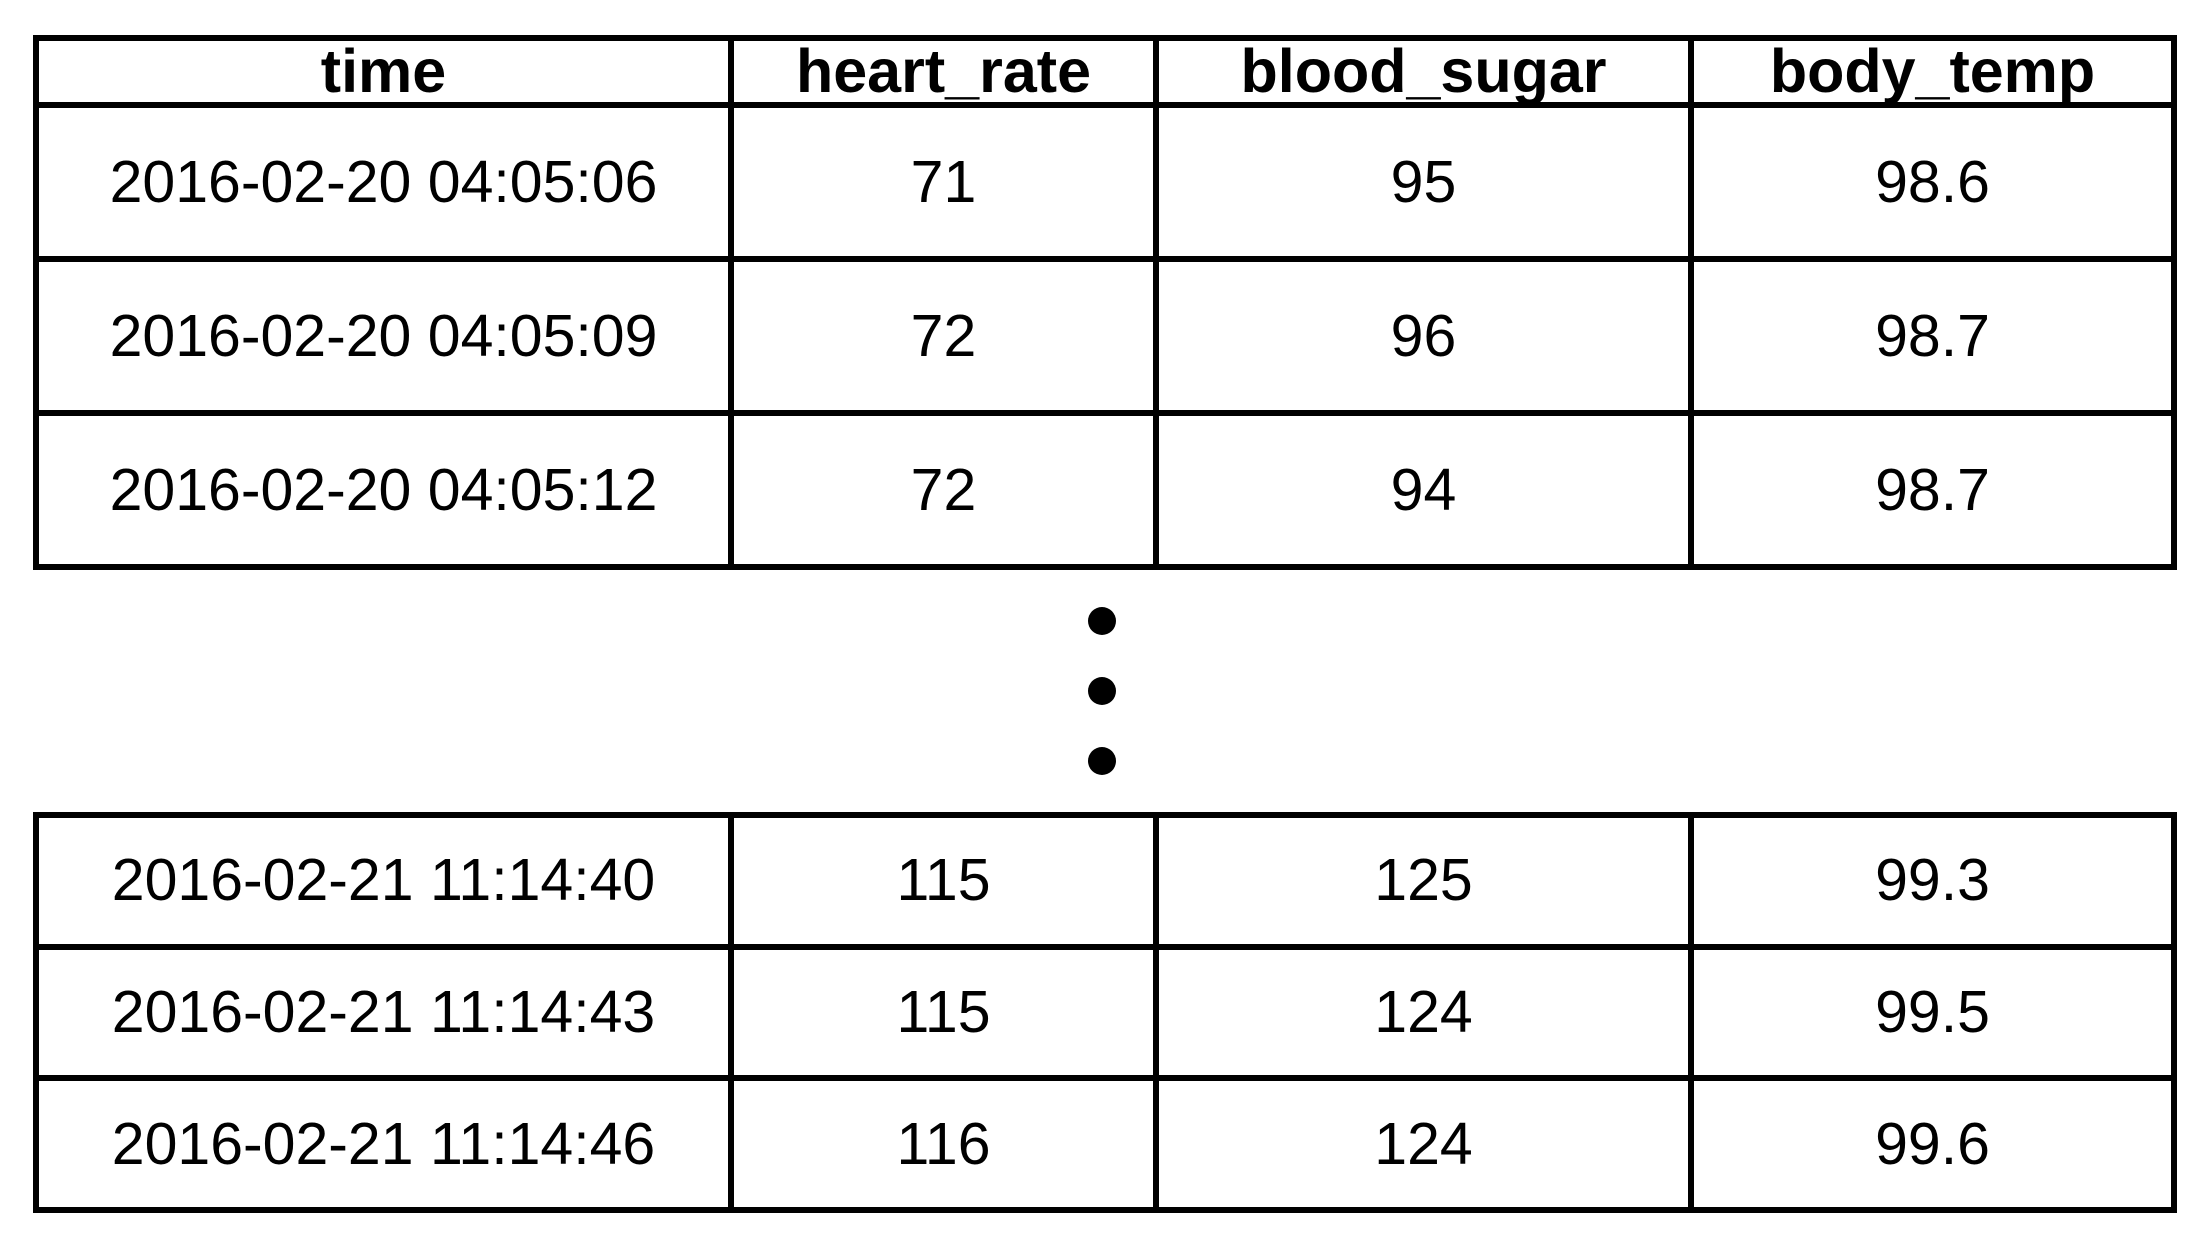 This screenshot has height=1246, width=2204. What do you see at coordinates (1423, 881) in the screenshot?
I see `cell-blood_sugar: 125` at bounding box center [1423, 881].